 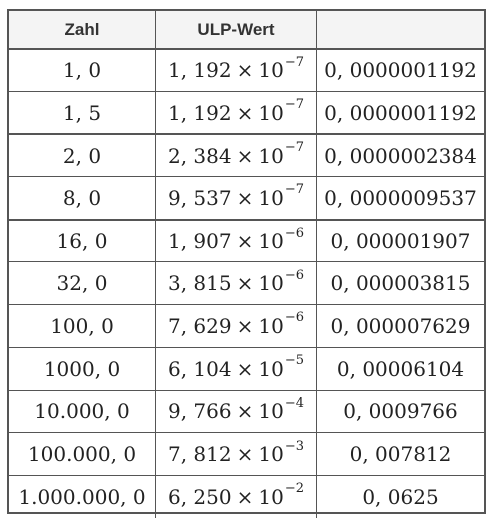 I want to click on cell-decimal: 0, 000001907, so click(x=400, y=241).